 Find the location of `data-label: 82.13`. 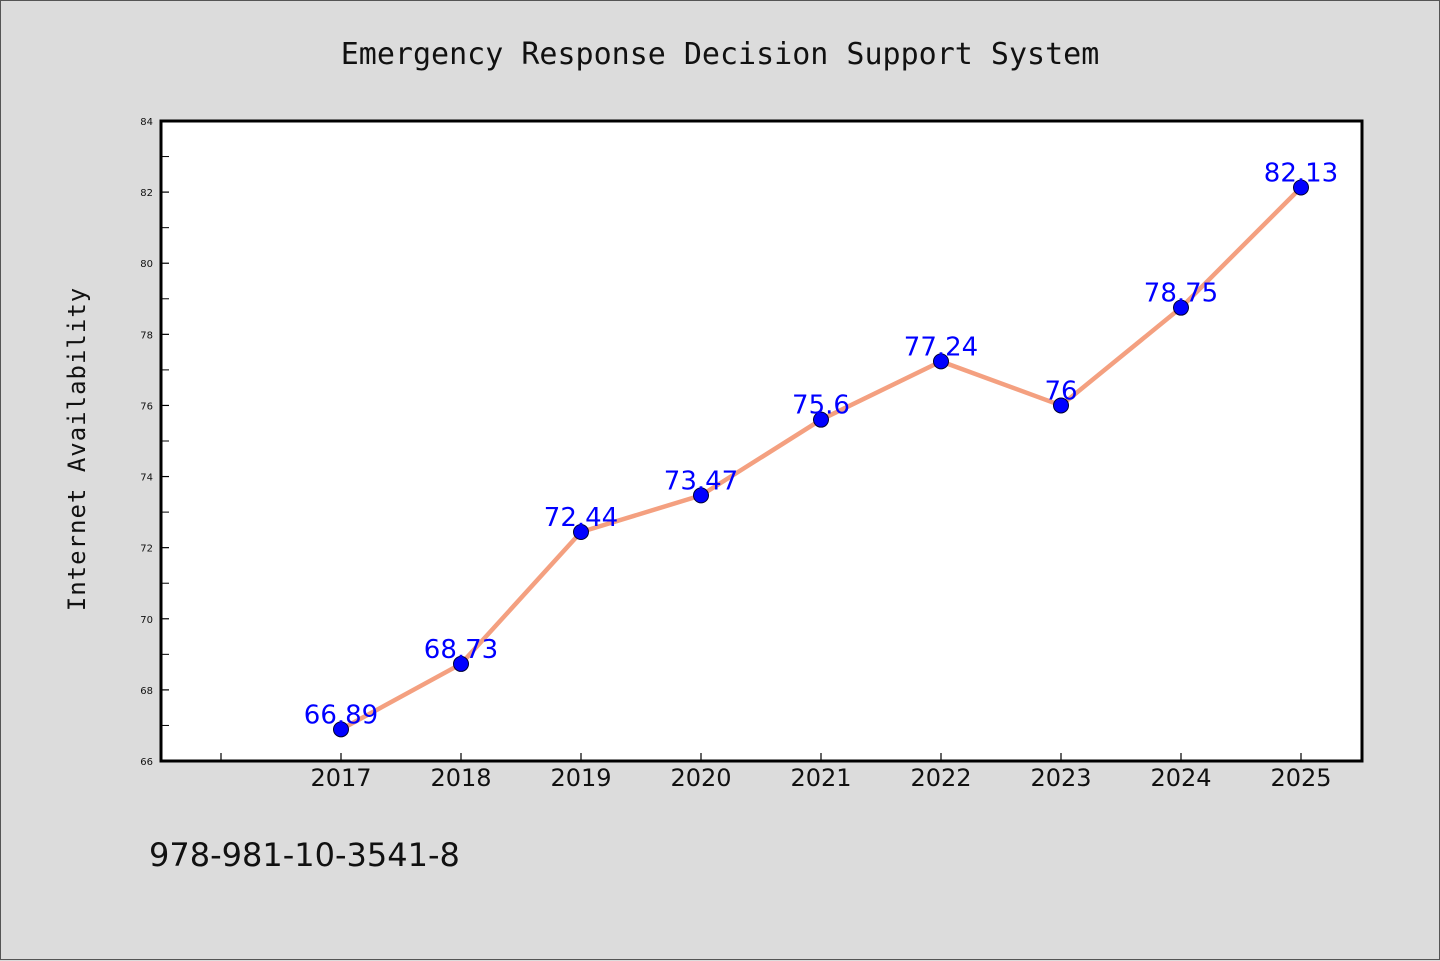

data-label: 82.13 is located at coordinates (1301, 173).